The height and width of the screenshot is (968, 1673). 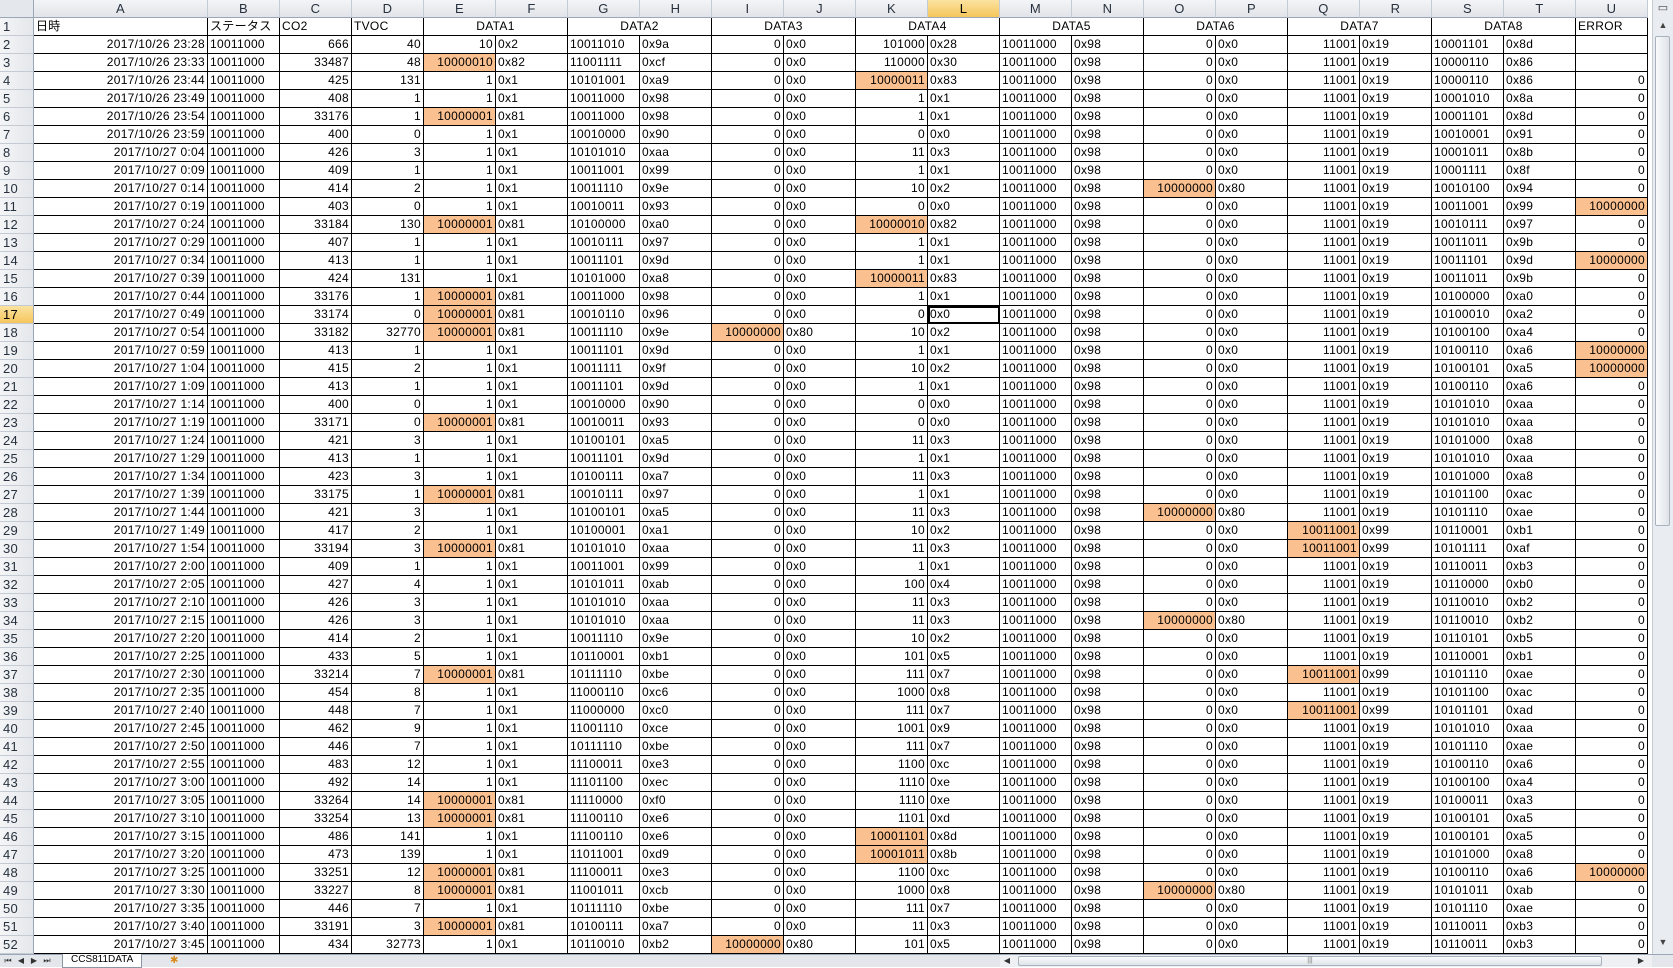 I want to click on cell-q35: 11001, so click(x=1324, y=639).